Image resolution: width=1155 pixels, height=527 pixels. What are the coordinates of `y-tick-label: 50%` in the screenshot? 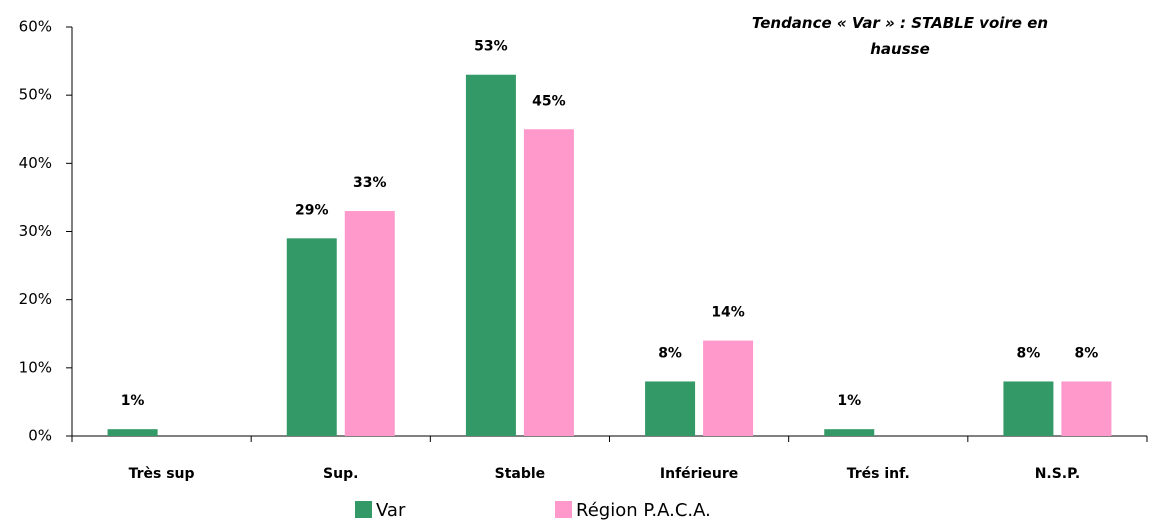 It's located at (35, 95).